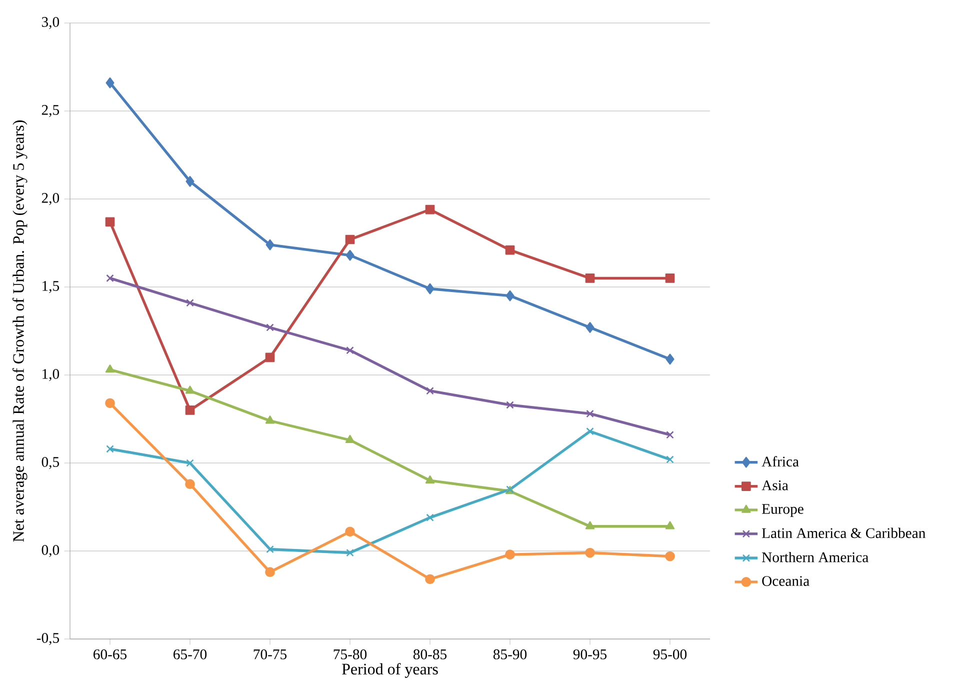 This screenshot has width=970, height=697. Describe the element at coordinates (51, 111) in the screenshot. I see `y-tick-label: 2,5` at that location.